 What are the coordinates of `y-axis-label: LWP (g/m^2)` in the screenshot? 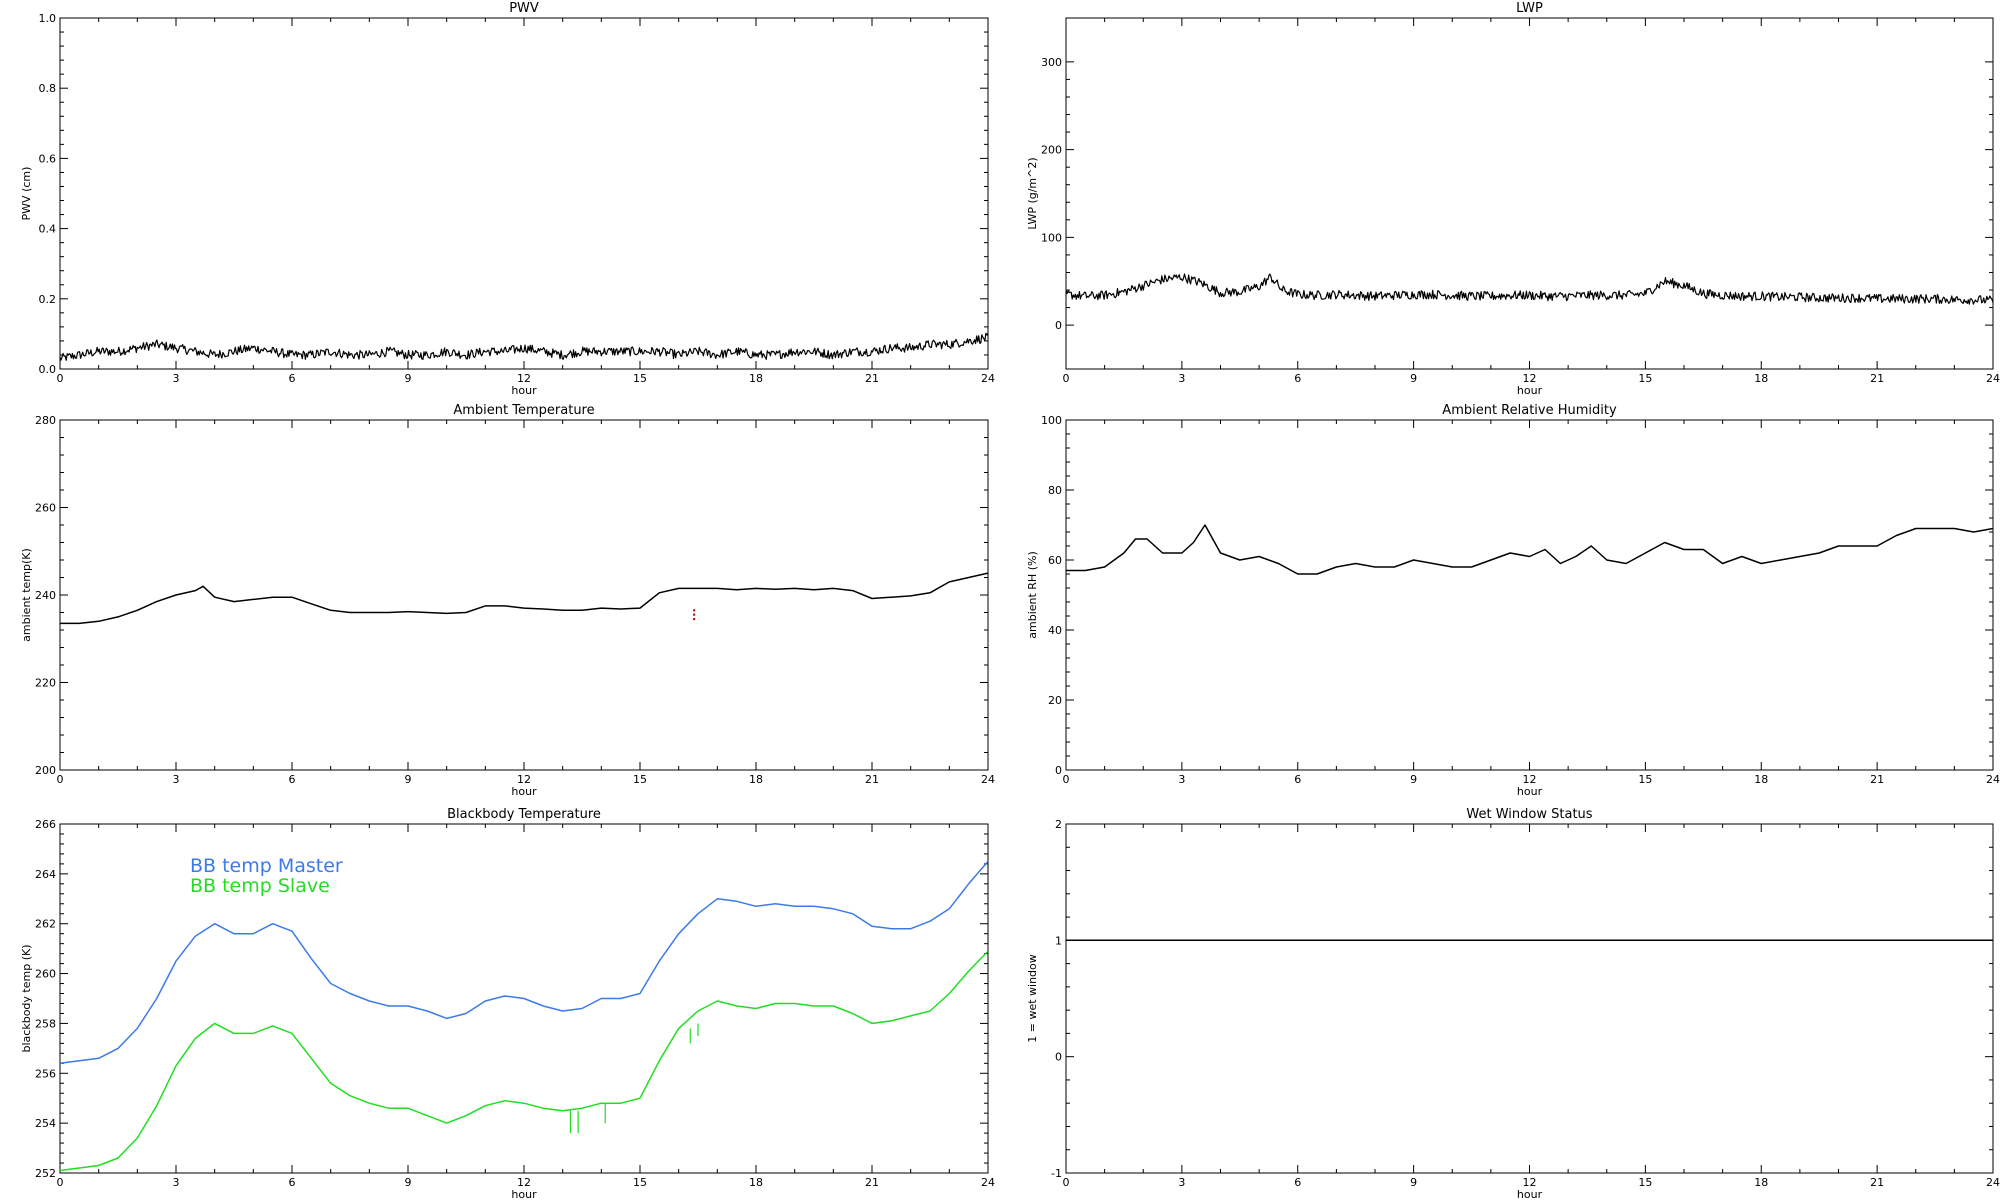 It's located at (1032, 193).